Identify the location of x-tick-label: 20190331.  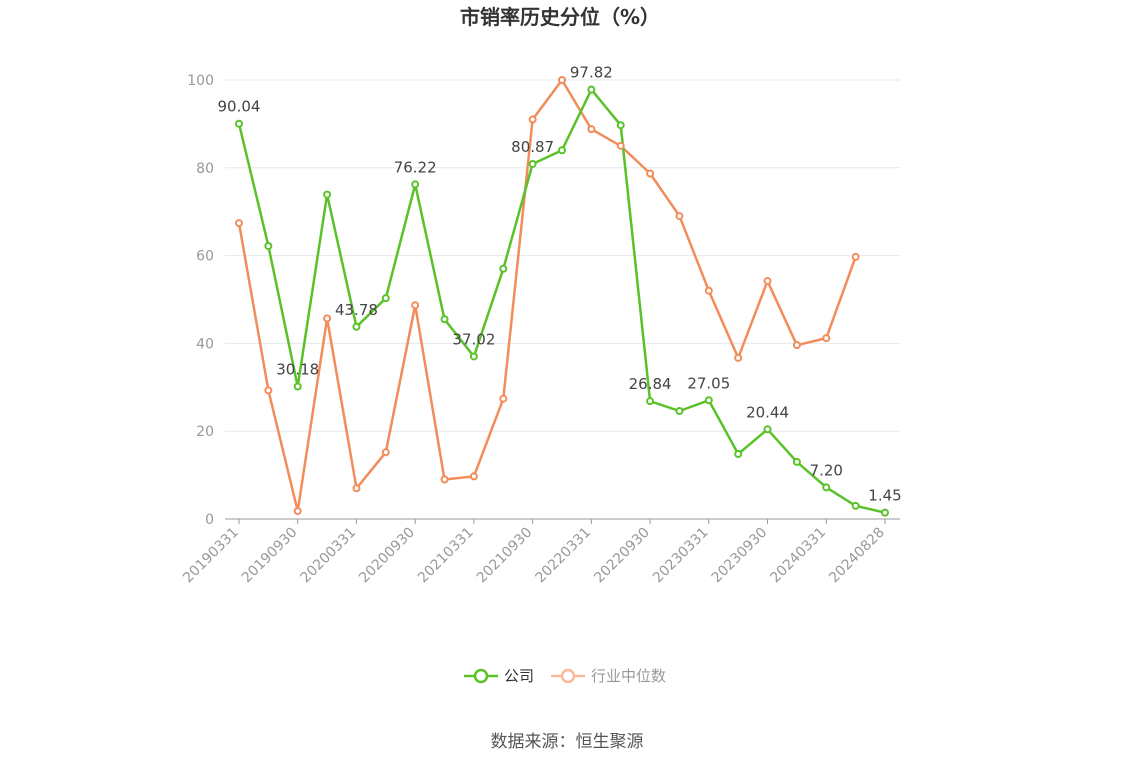
(211, 556).